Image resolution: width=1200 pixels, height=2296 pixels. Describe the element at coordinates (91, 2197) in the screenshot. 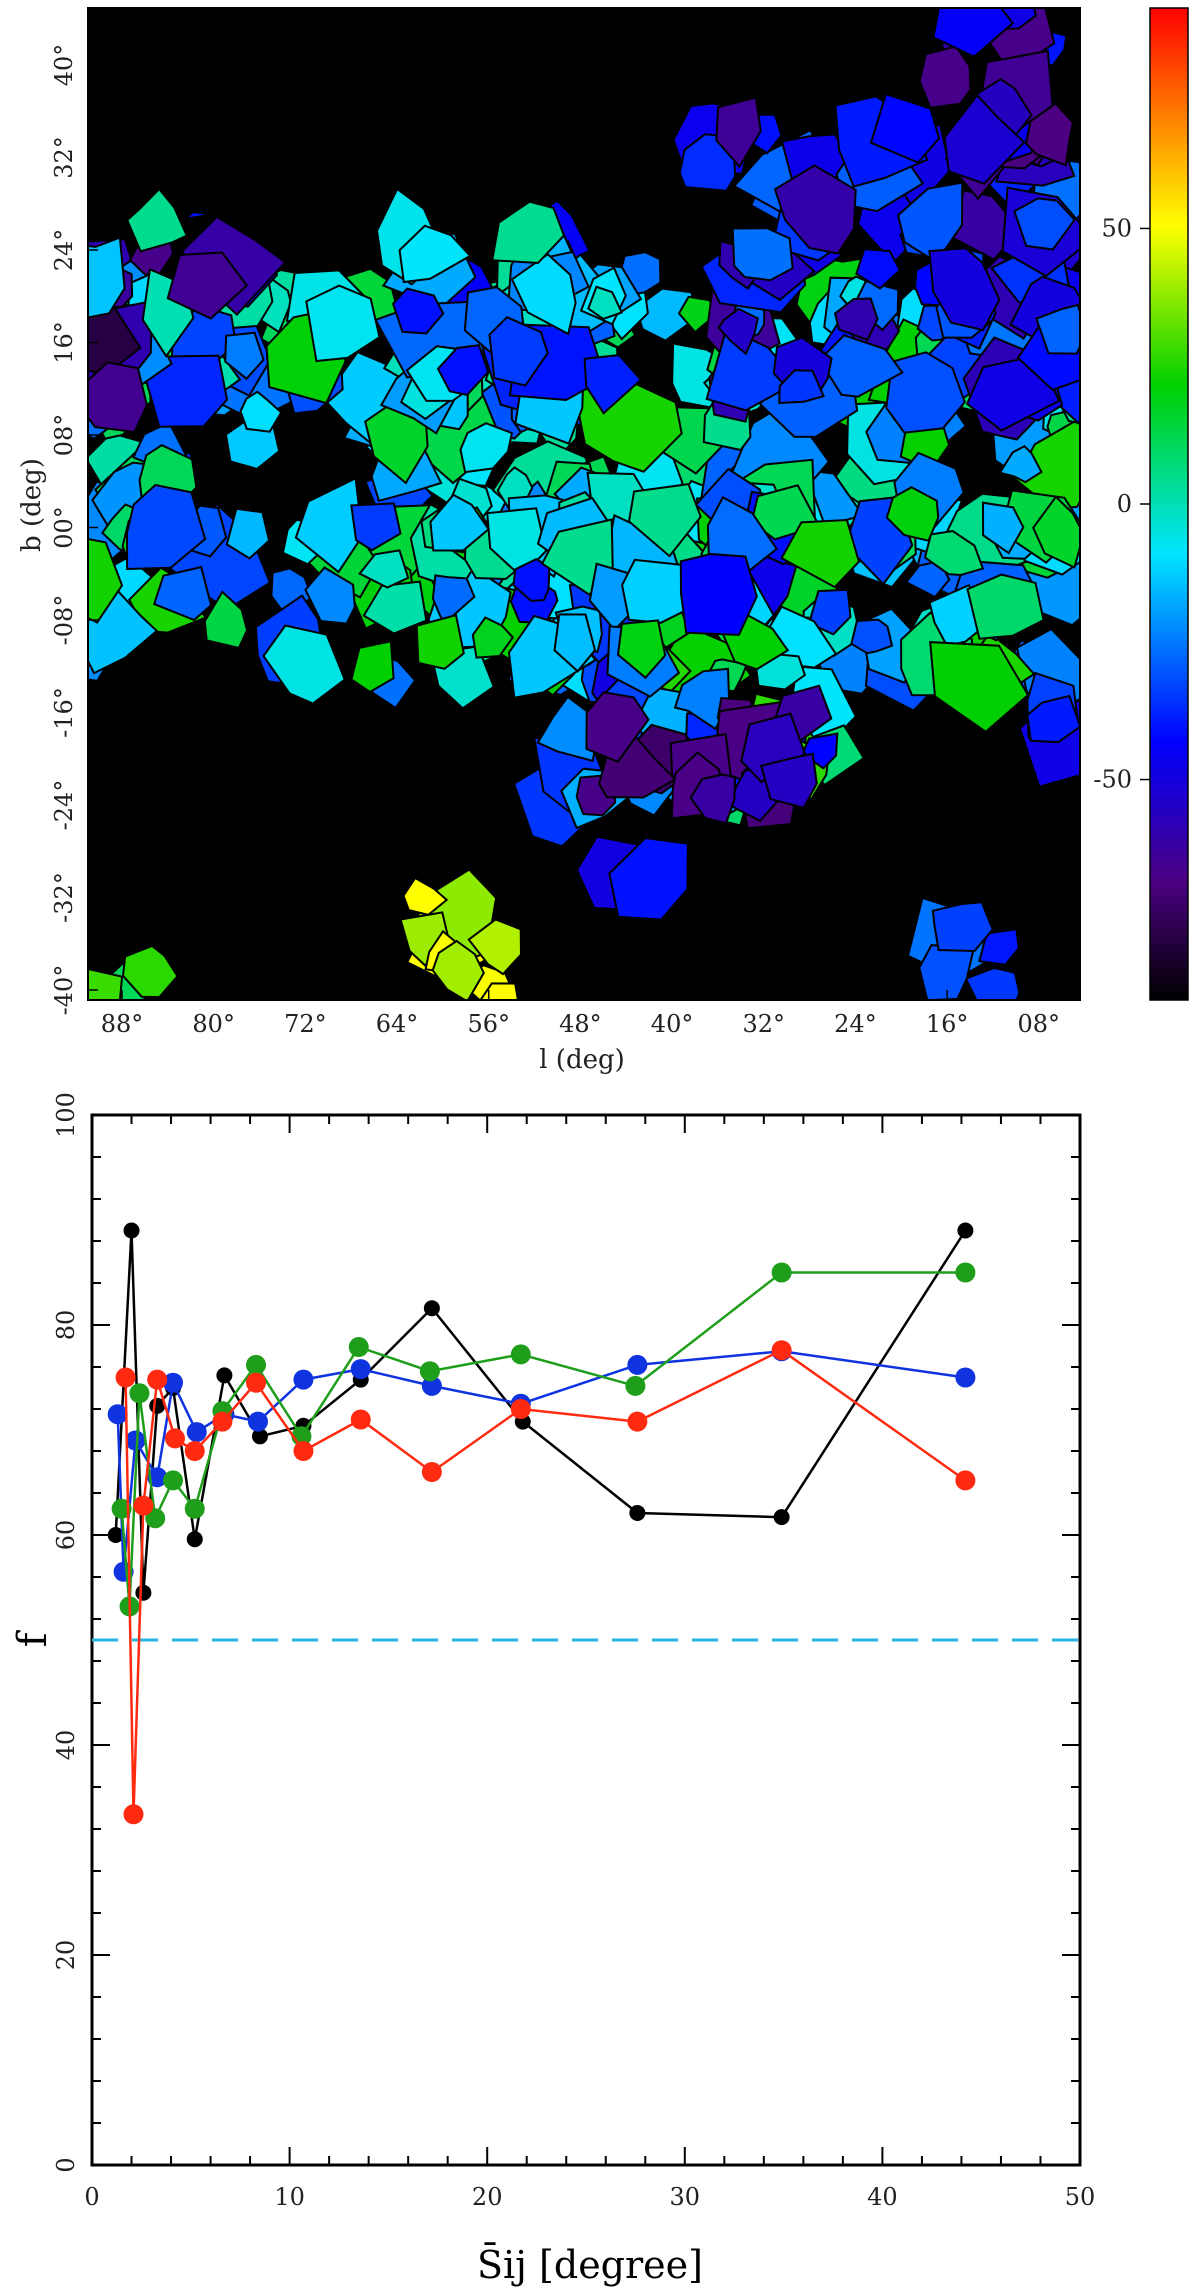

I see `x-tick-label: 0` at that location.